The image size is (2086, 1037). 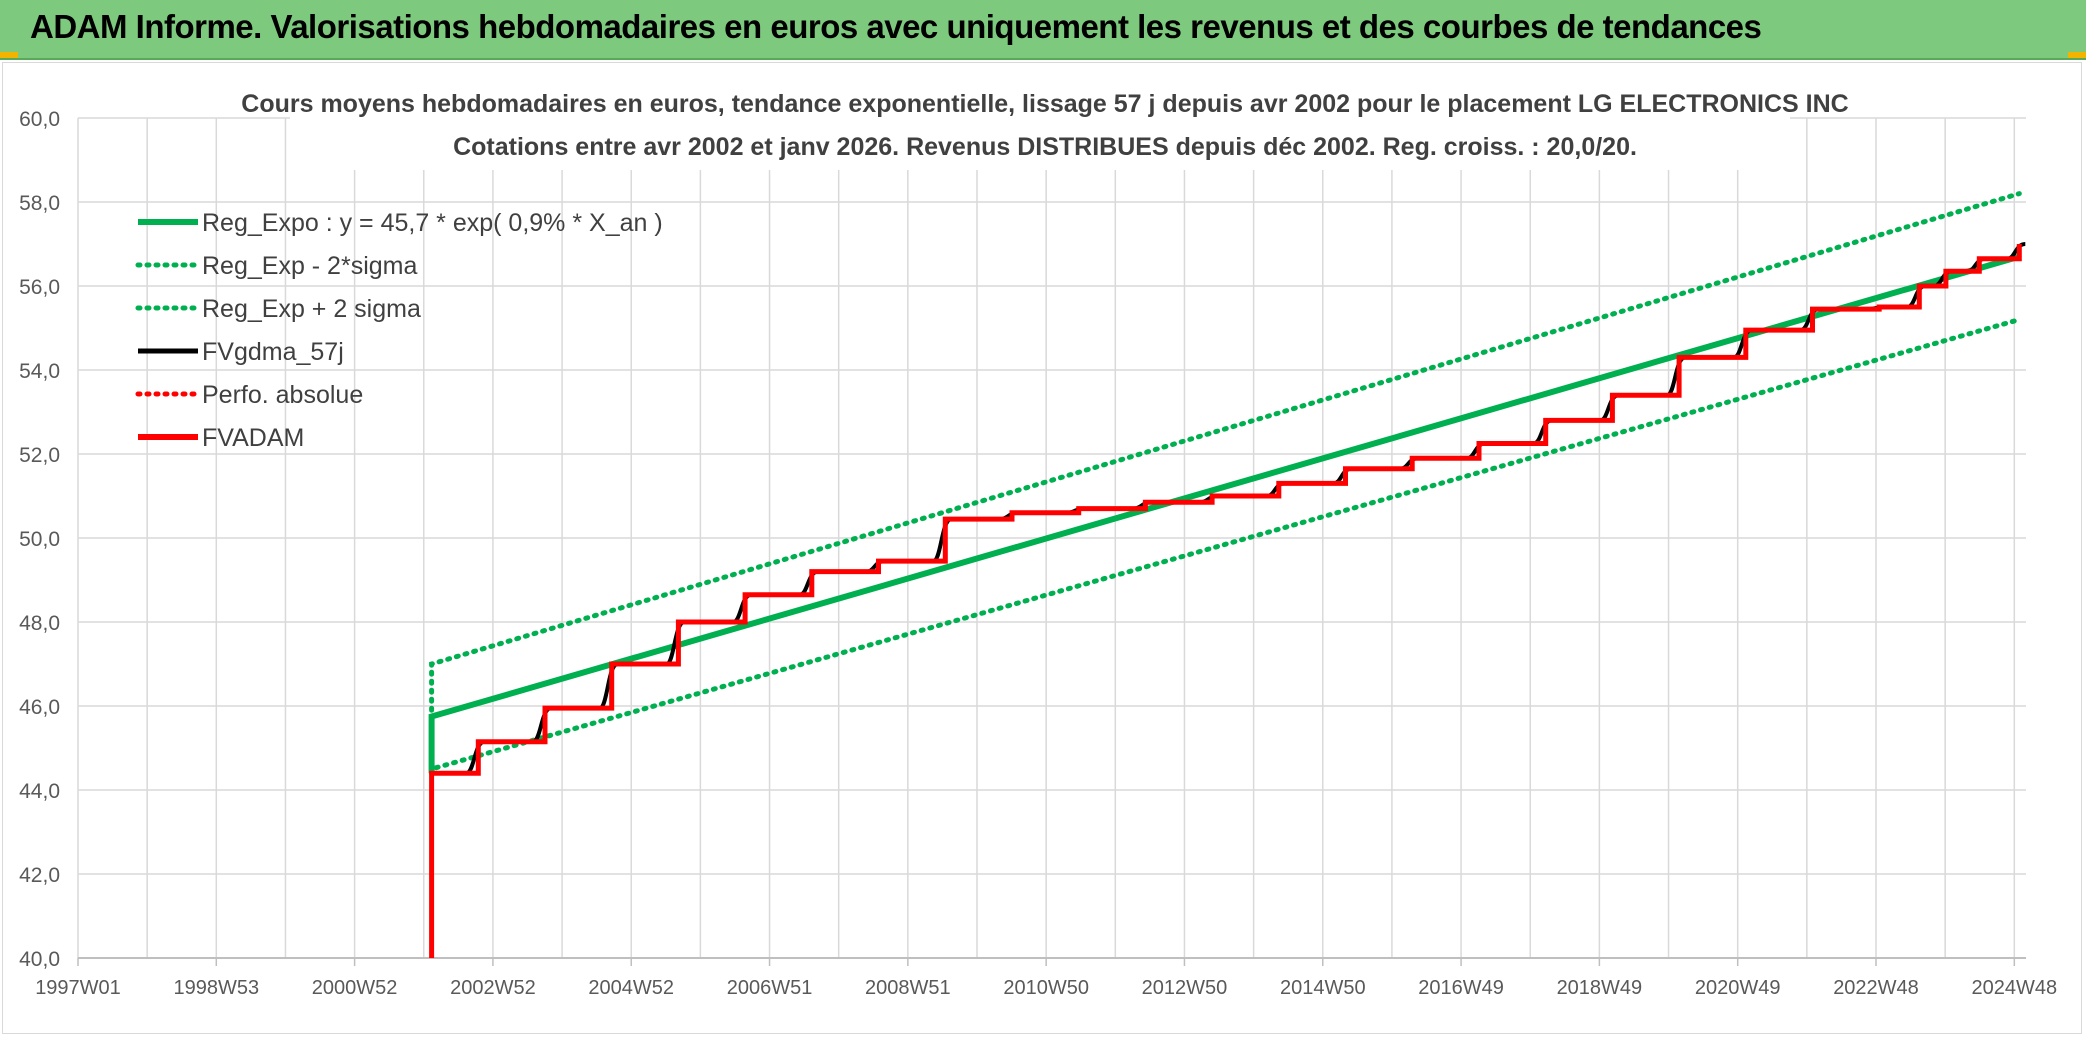 I want to click on x-tick-label: 2002W52, so click(x=493, y=988).